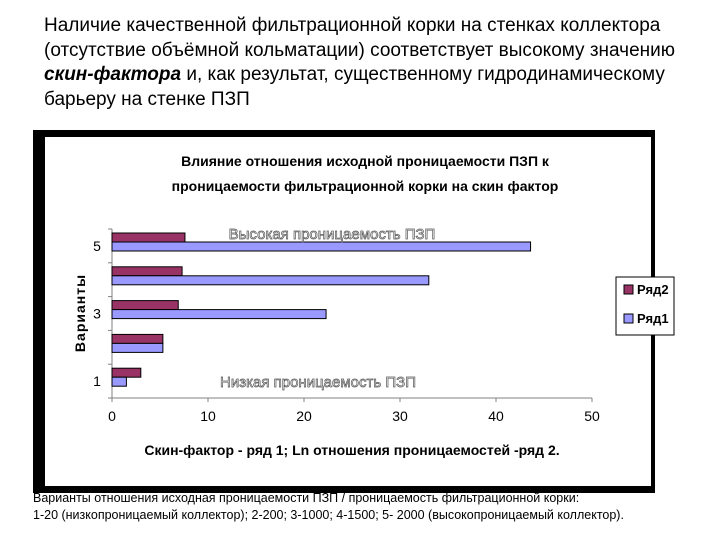  I want to click on bar-Ряд1-1, so click(119, 381).